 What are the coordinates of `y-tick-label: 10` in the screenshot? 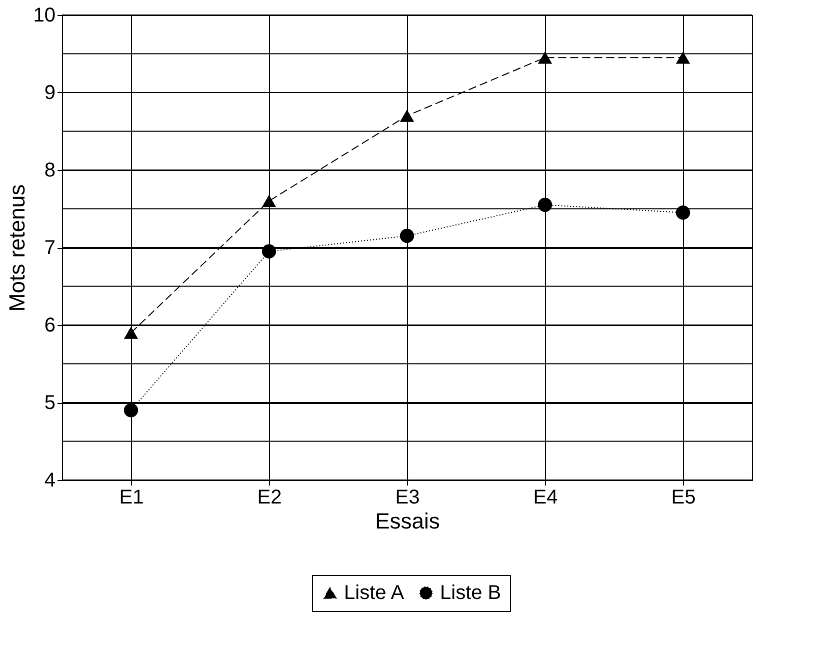 It's located at (44, 15).